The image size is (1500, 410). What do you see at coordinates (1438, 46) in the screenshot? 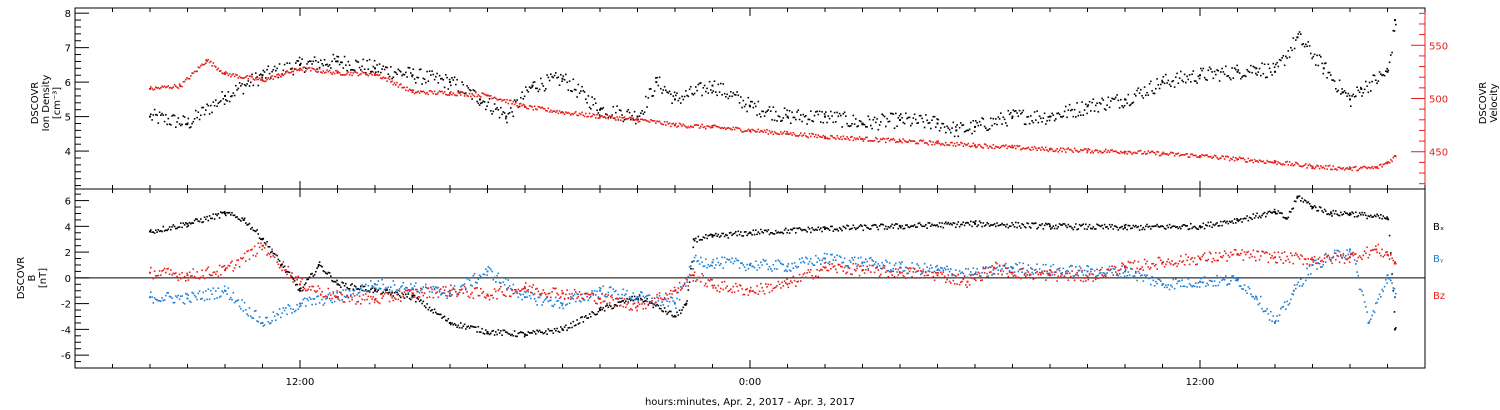
I see `y-tick-label: 550` at bounding box center [1438, 46].